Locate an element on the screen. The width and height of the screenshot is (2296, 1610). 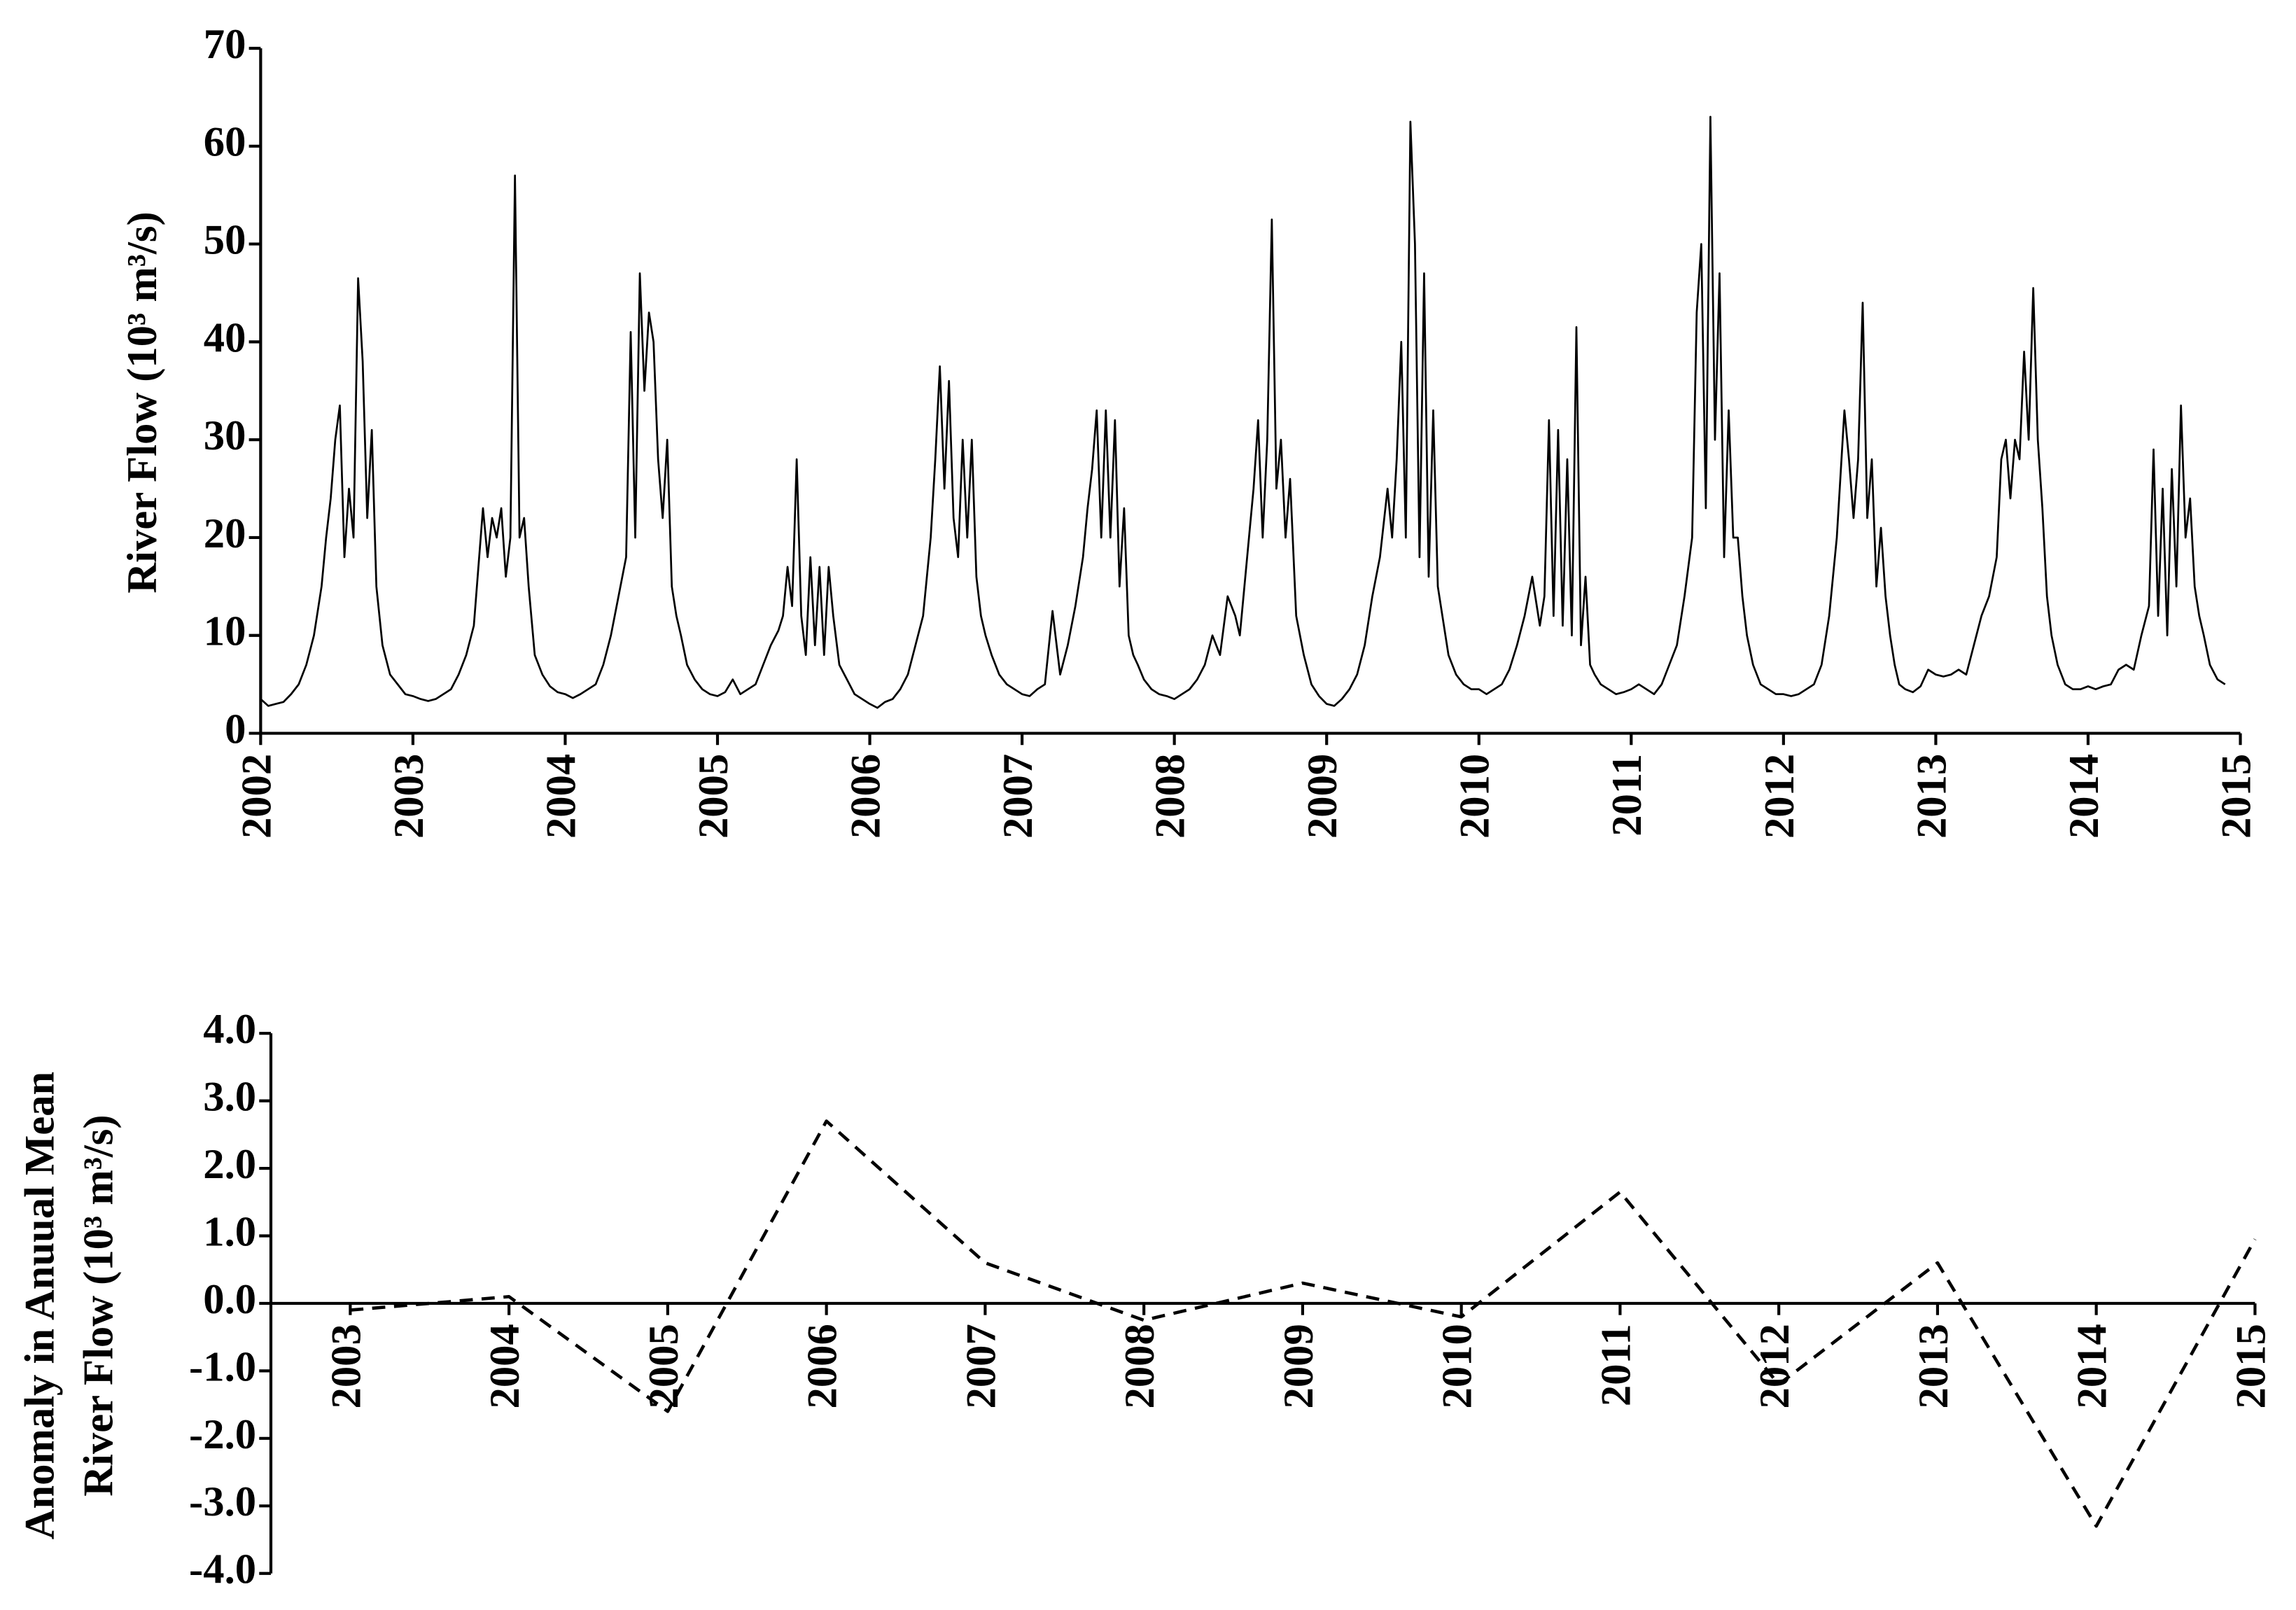
y-tick-label: 1.0 is located at coordinates (229, 1231).